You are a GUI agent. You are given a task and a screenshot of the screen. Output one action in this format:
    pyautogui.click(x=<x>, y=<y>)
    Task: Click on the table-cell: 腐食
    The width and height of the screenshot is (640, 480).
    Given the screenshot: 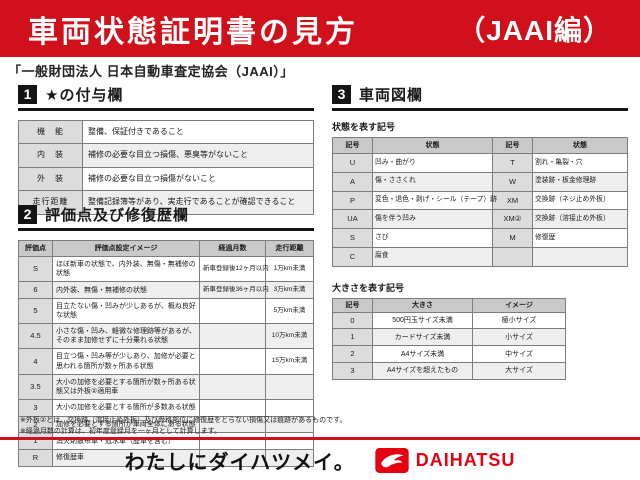 What is the action you would take?
    pyautogui.click(x=432, y=256)
    